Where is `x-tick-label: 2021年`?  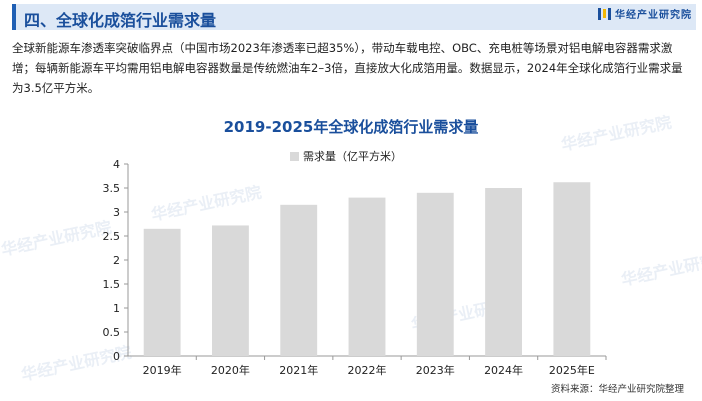
x-tick-label: 2021年 is located at coordinates (298, 370).